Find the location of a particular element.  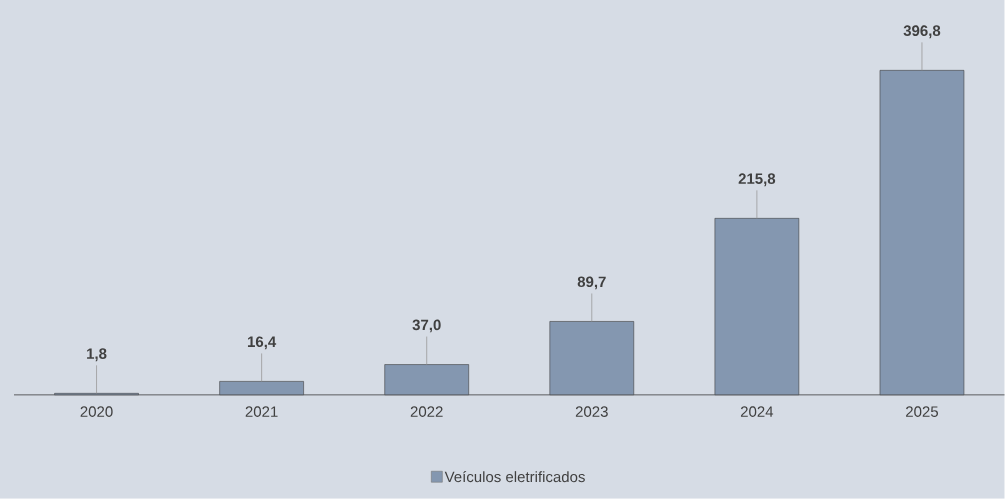

data-label: 16,4 is located at coordinates (262, 343).